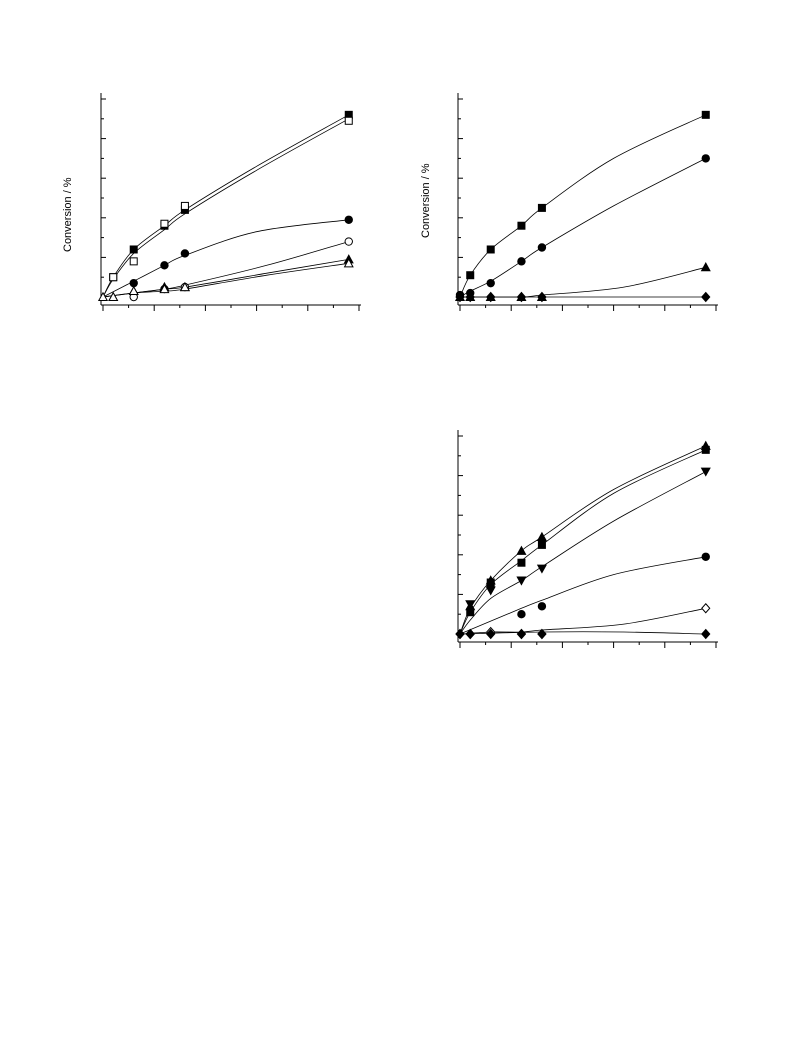 This screenshot has width=793, height=1057. What do you see at coordinates (582, 633) in the screenshot?
I see `fit-curve-diamond-filled` at bounding box center [582, 633].